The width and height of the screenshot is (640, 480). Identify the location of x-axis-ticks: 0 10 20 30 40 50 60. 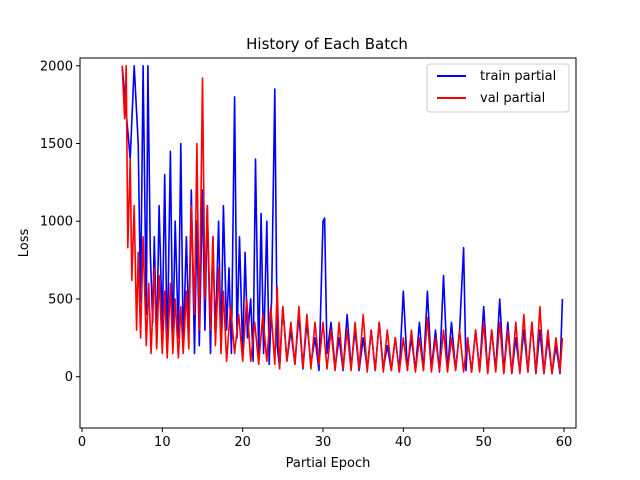
(325, 439).